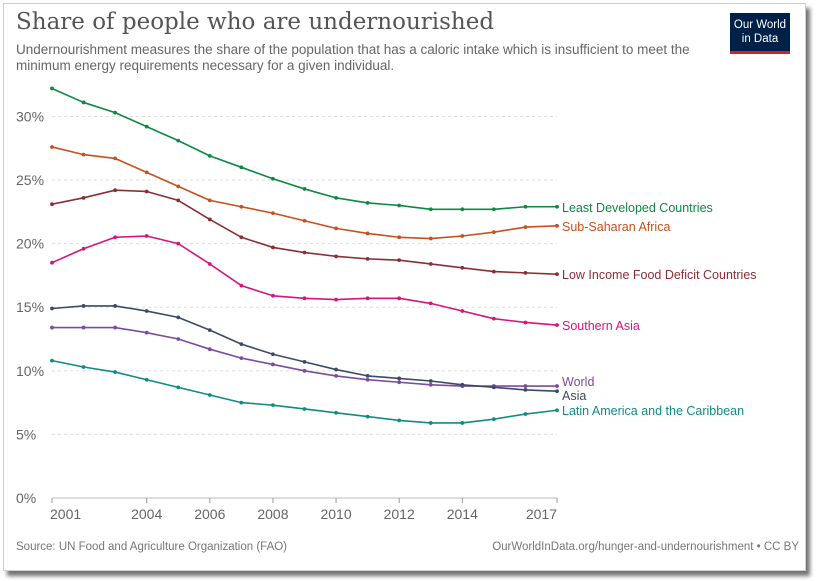 This screenshot has width=816, height=581. What do you see at coordinates (304, 356) in the screenshot?
I see `series-line-world` at bounding box center [304, 356].